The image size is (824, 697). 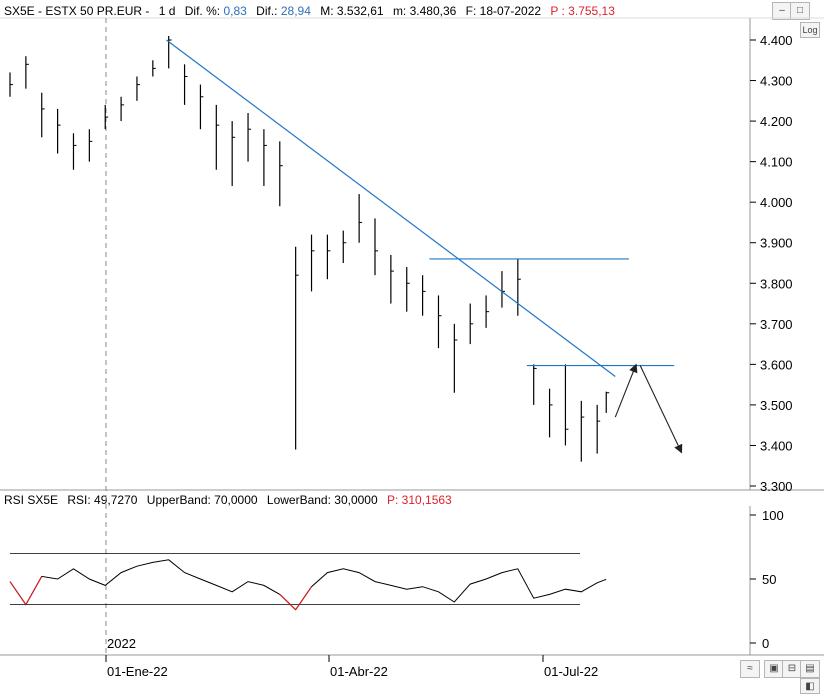 What do you see at coordinates (776, 202) in the screenshot?
I see `price-y-tick-label: 4.000` at bounding box center [776, 202].